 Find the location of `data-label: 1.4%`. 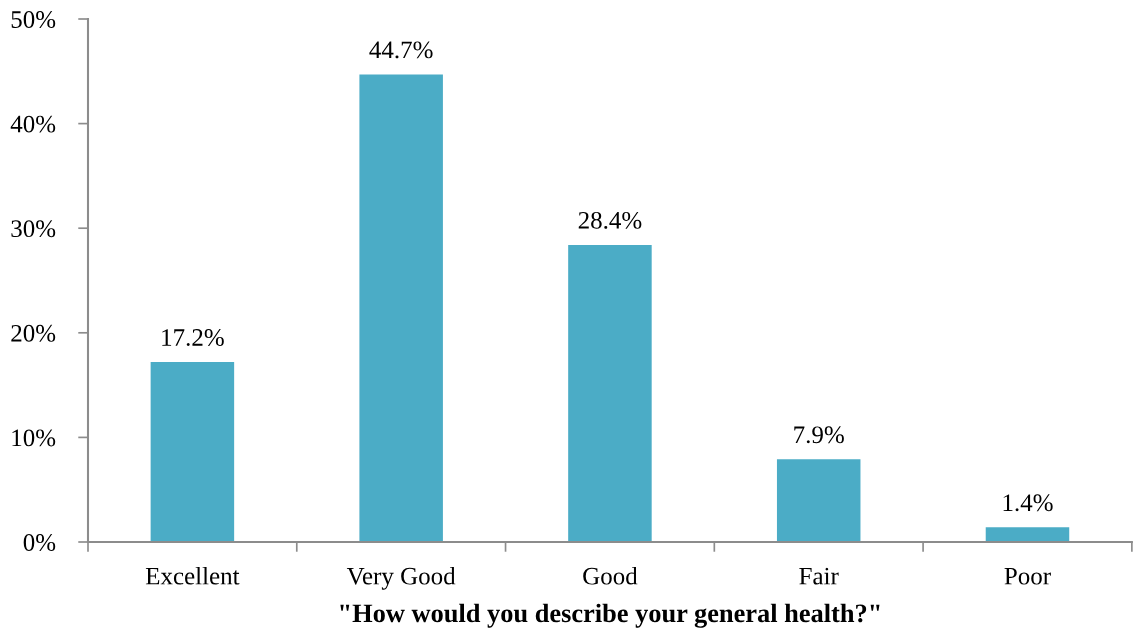

data-label: 1.4% is located at coordinates (1028, 503).